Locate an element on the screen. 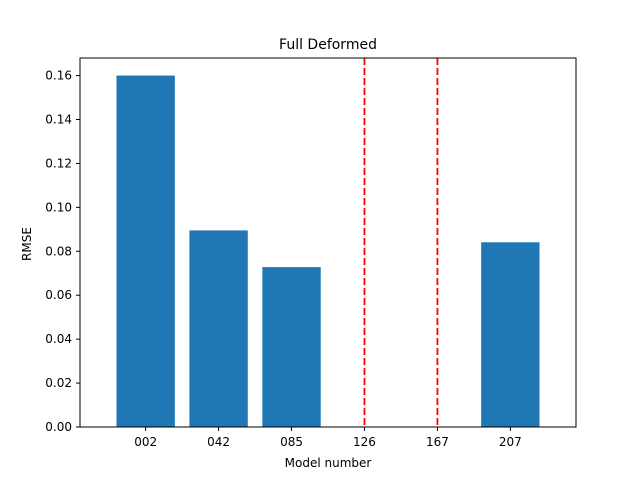 The width and height of the screenshot is (640, 484). y-axis-label: RMSE is located at coordinates (27, 244).